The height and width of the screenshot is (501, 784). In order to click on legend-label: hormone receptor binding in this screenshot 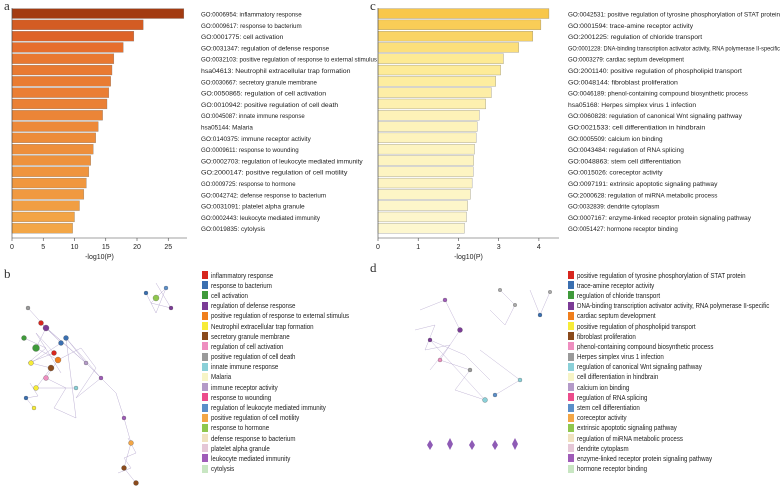, I will do `click(612, 469)`.